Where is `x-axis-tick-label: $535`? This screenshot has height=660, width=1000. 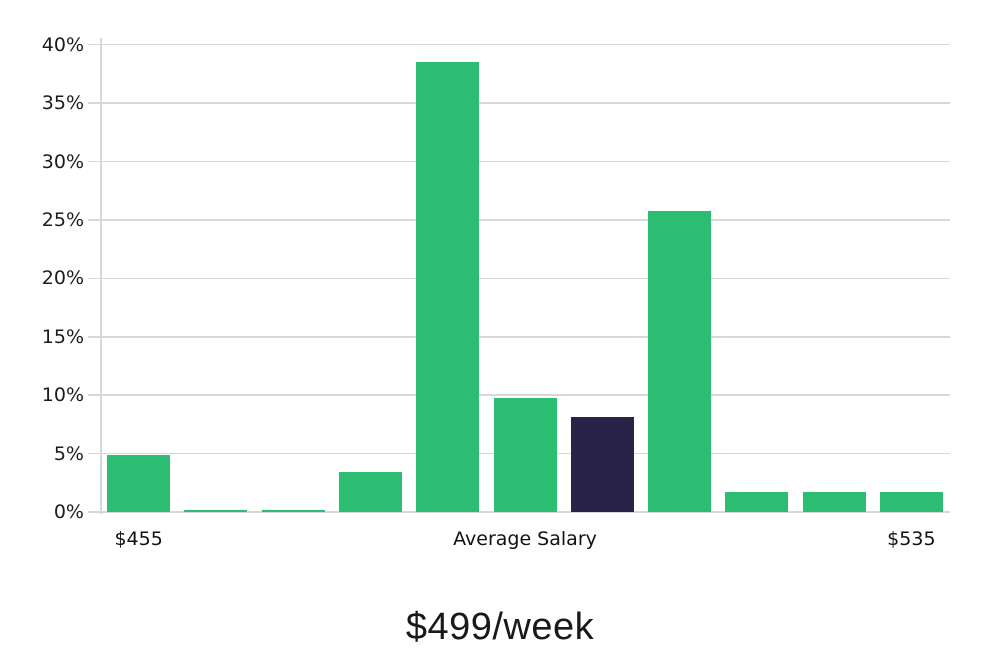 x-axis-tick-label: $535 is located at coordinates (911, 539).